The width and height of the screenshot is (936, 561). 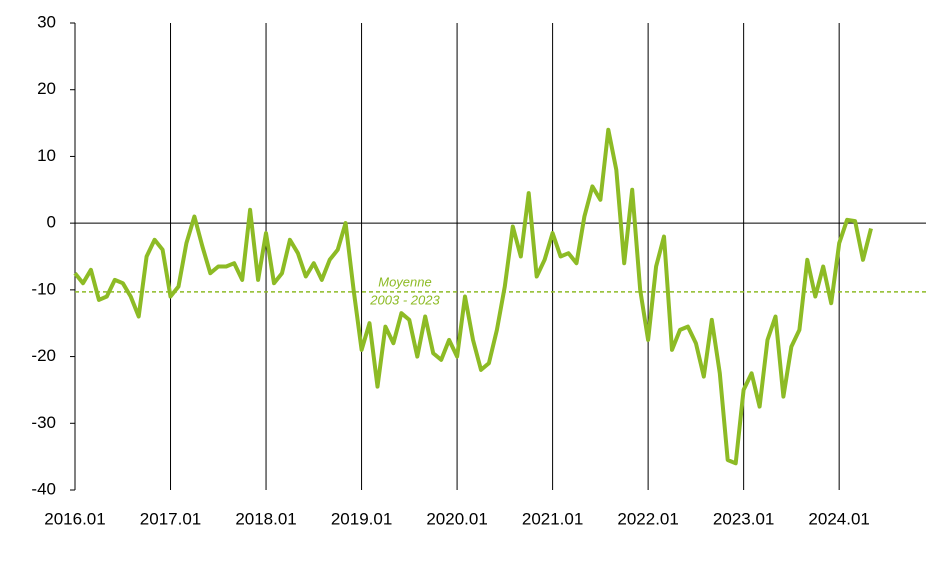 I want to click on x-tick-label: 2018.01, so click(x=265, y=518).